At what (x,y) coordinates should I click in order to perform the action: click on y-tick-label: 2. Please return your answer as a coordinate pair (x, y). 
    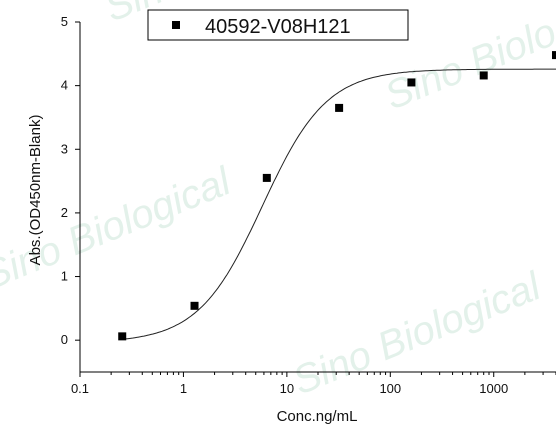
    Looking at the image, I should click on (64, 212).